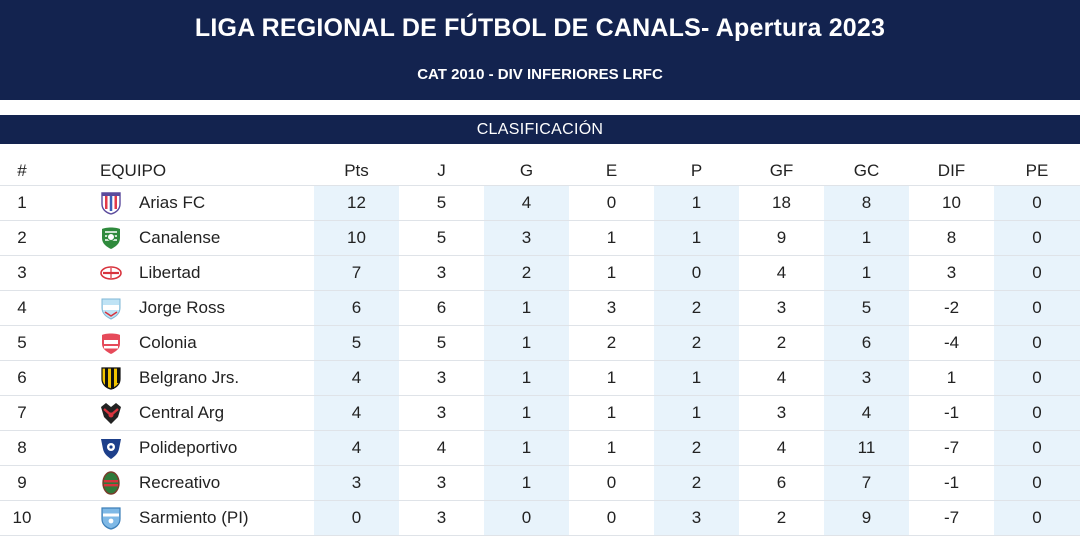 Image resolution: width=1080 pixels, height=559 pixels. Describe the element at coordinates (22, 413) in the screenshot. I see `row-position: 7` at that location.